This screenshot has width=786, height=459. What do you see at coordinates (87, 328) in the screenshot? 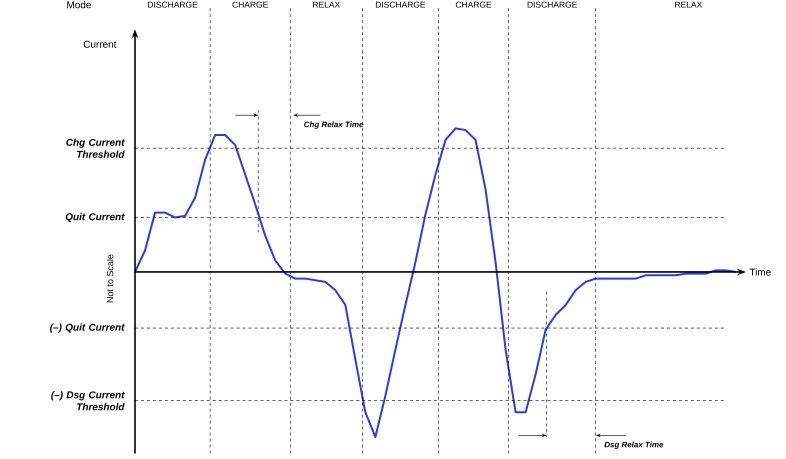
I see `ref-line-label: (–) Quit Current` at bounding box center [87, 328].